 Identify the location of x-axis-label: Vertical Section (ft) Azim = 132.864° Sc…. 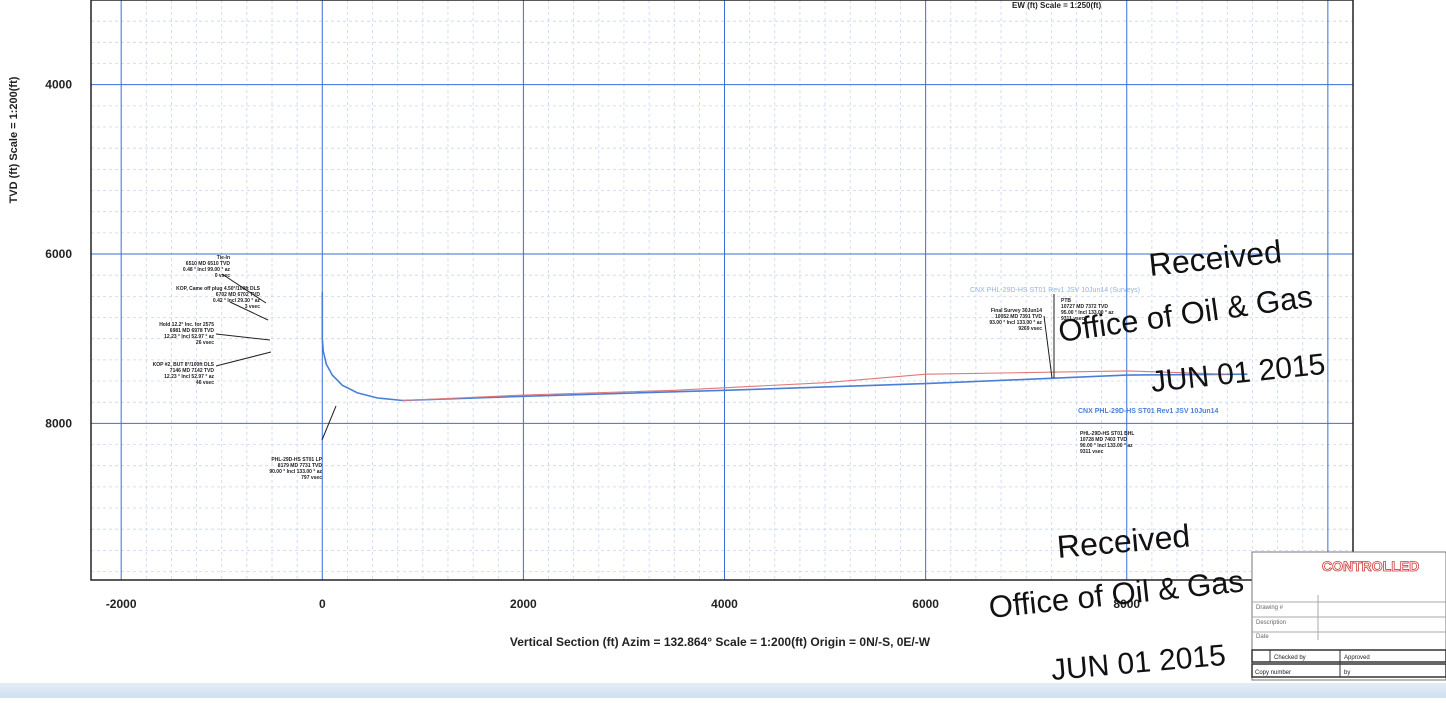
(720, 642).